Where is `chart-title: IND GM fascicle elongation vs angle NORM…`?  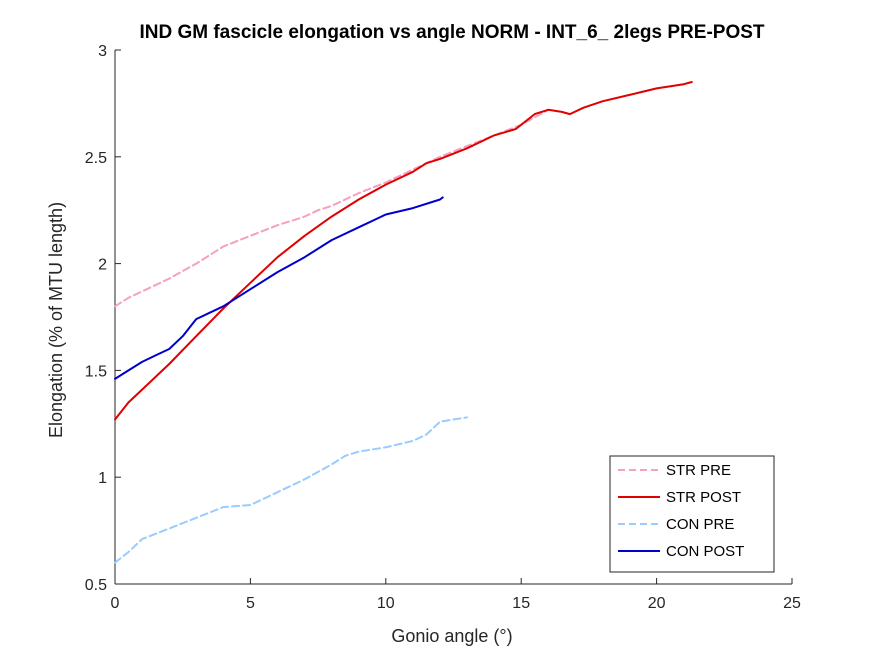
chart-title: IND GM fascicle elongation vs angle NORM… is located at coordinates (451, 32).